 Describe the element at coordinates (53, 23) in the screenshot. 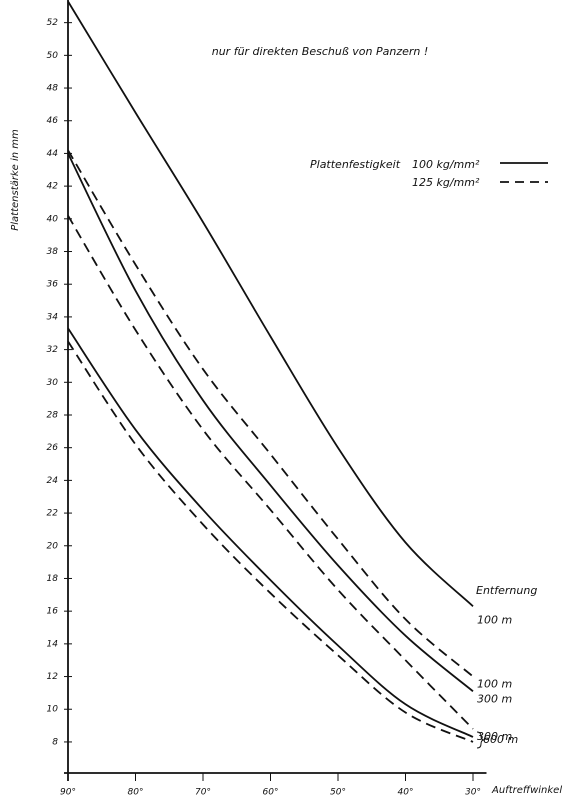

I see `y-tick-label: 52` at that location.